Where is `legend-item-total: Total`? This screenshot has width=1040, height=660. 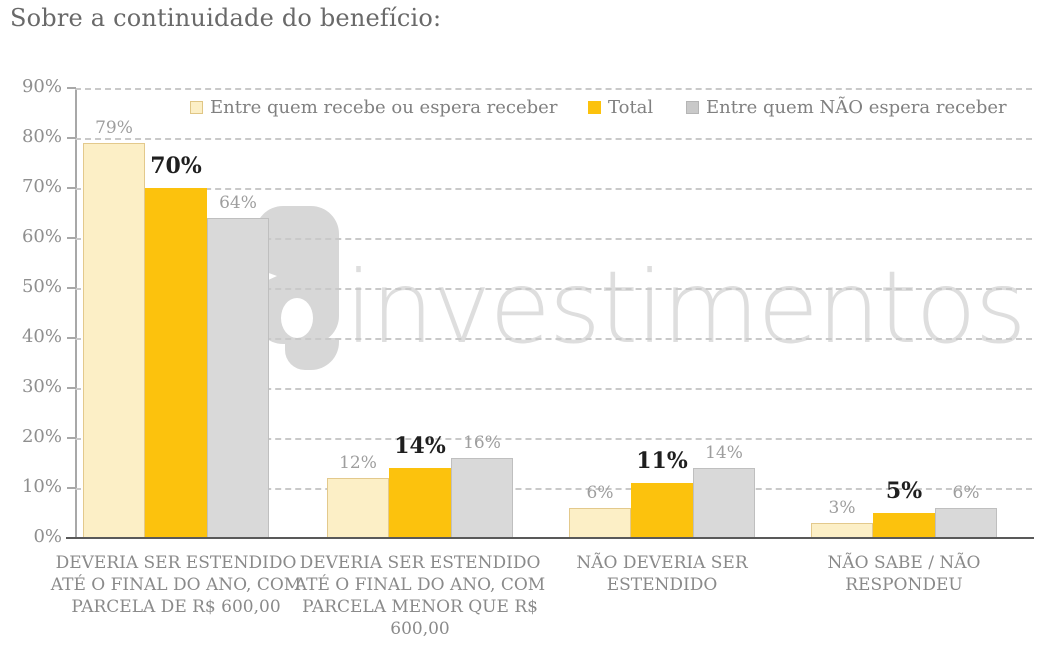 legend-item-total: Total is located at coordinates (620, 107).